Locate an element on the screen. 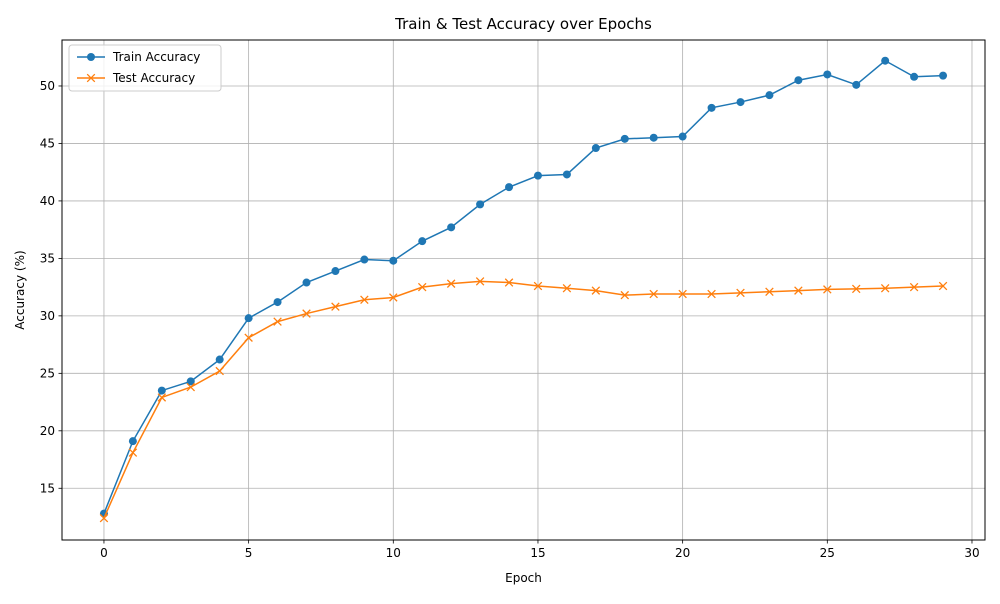 This screenshot has height=604, width=1000. x-axis-label: Epoch is located at coordinates (523, 578).